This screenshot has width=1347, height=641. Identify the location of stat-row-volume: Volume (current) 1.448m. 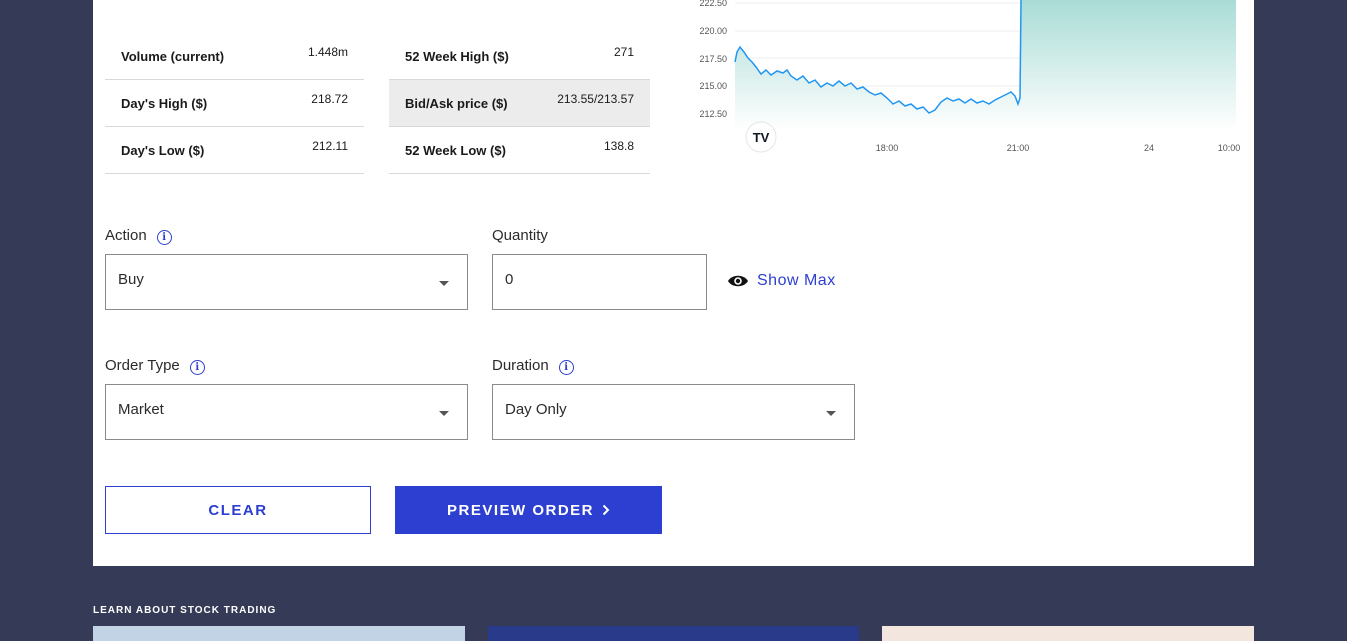
(234, 56).